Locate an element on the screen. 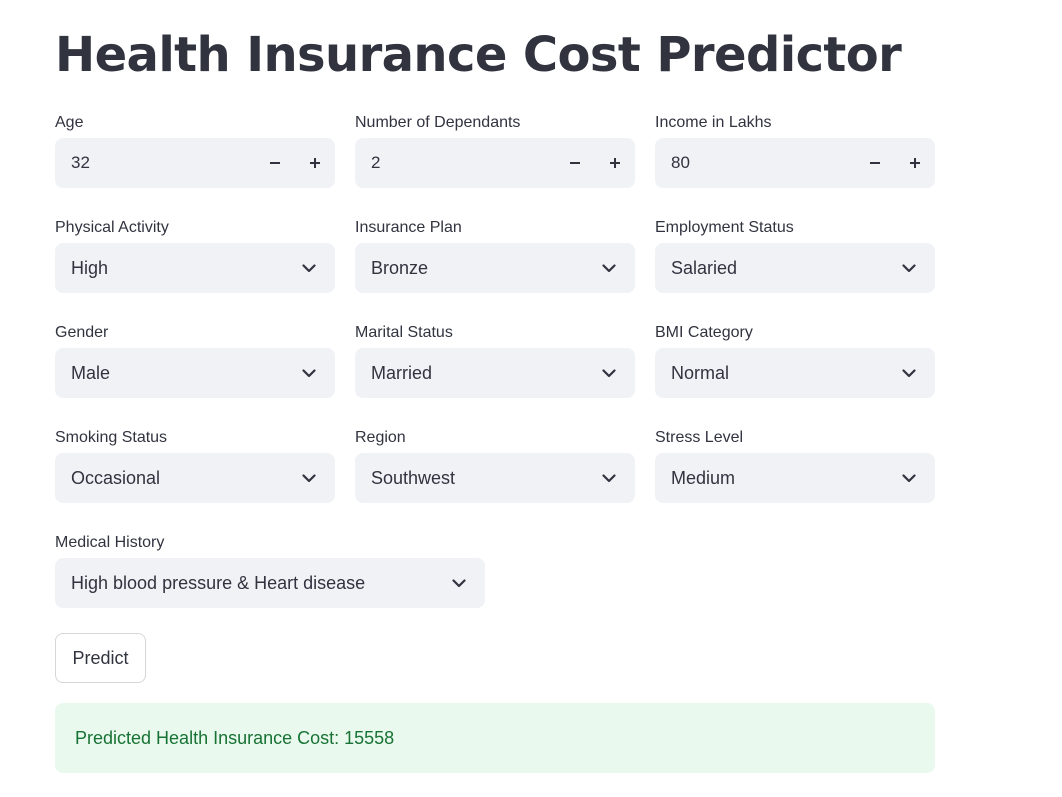  insurance-plan-field: Insurance Plan Bronze is located at coordinates (495, 258).